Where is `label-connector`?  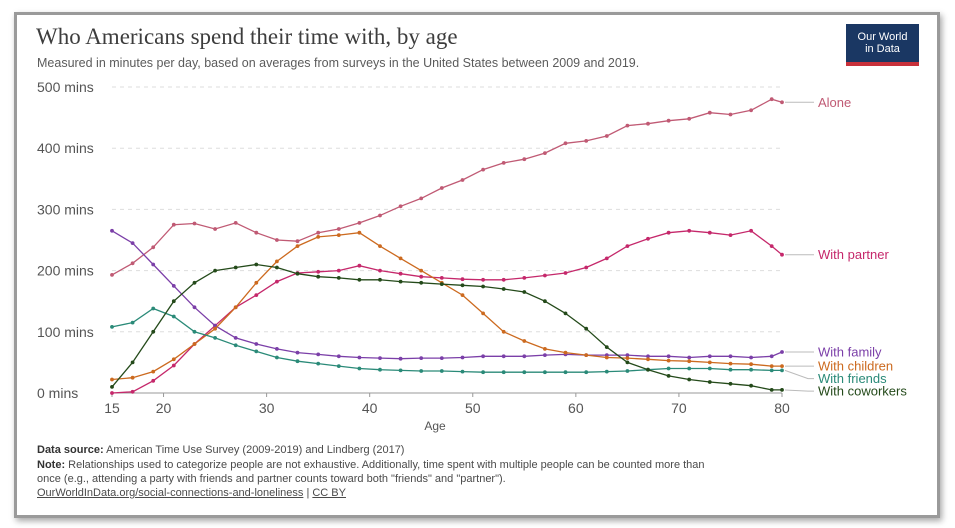
label-connector is located at coordinates (799, 374).